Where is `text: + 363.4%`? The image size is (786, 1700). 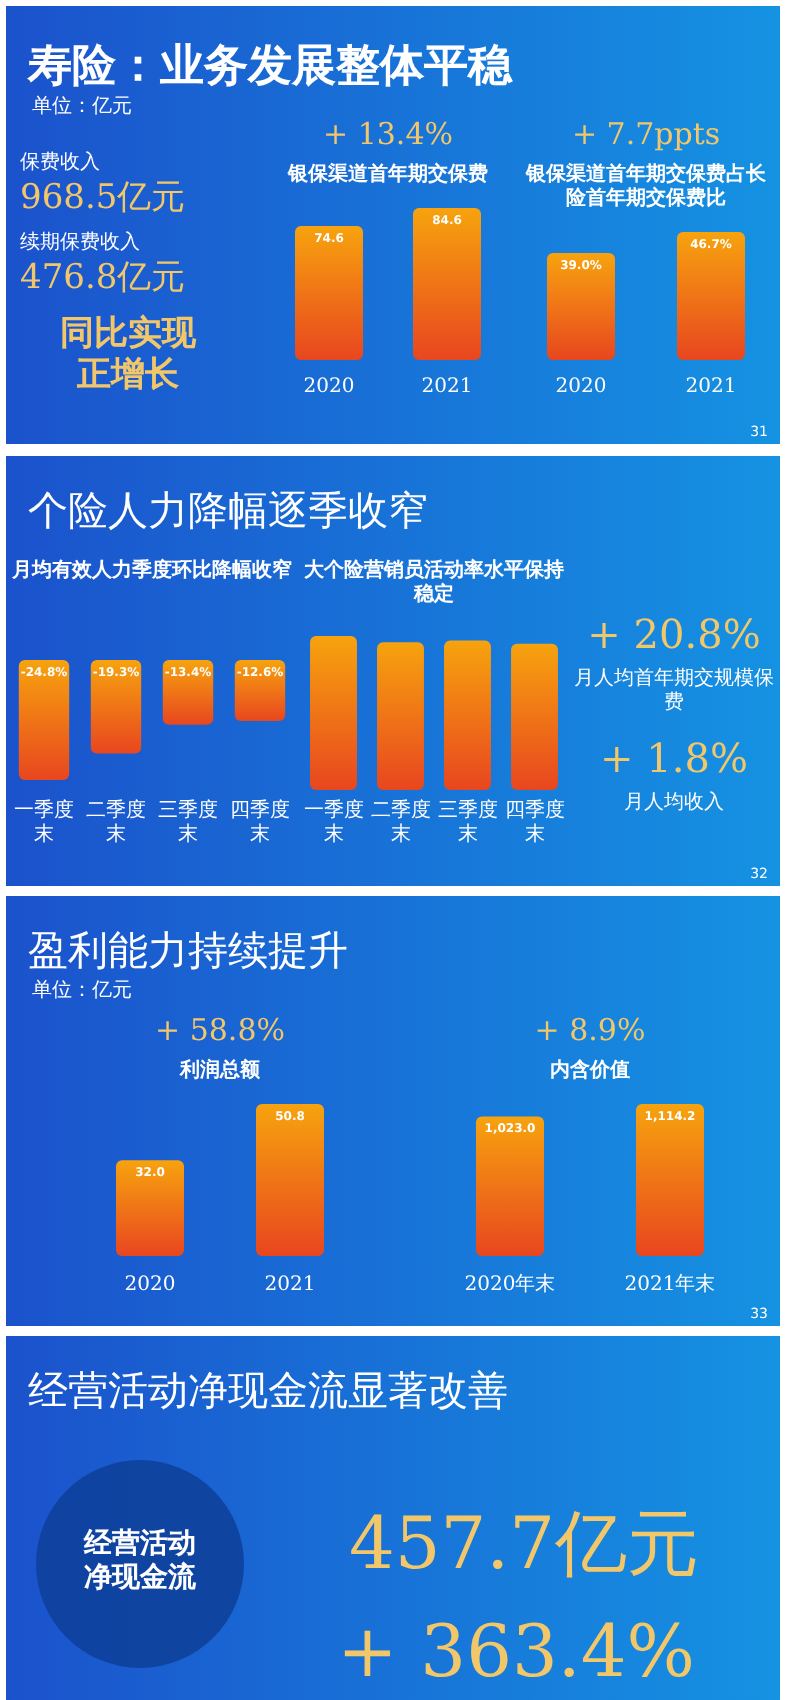
text: + 363.4% is located at coordinates (516, 1653).